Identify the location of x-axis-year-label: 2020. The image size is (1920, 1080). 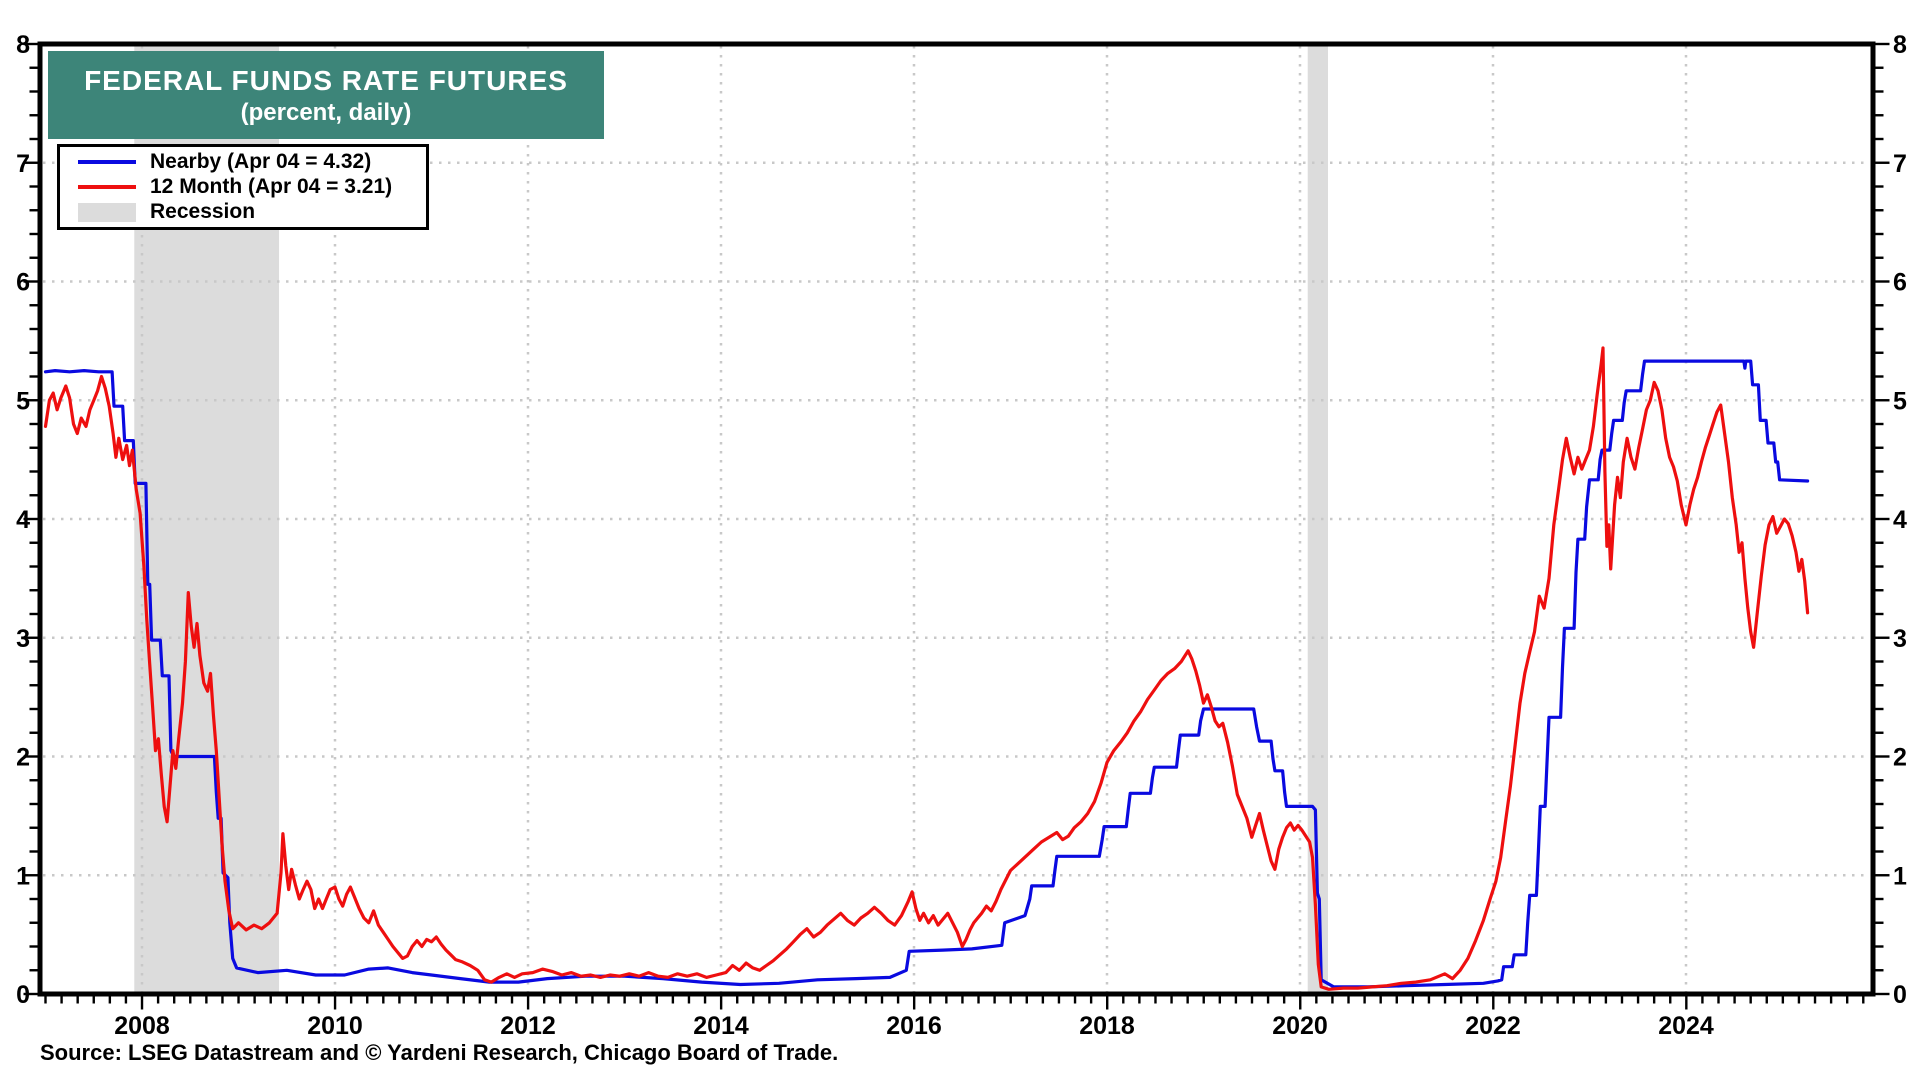
(1300, 1026).